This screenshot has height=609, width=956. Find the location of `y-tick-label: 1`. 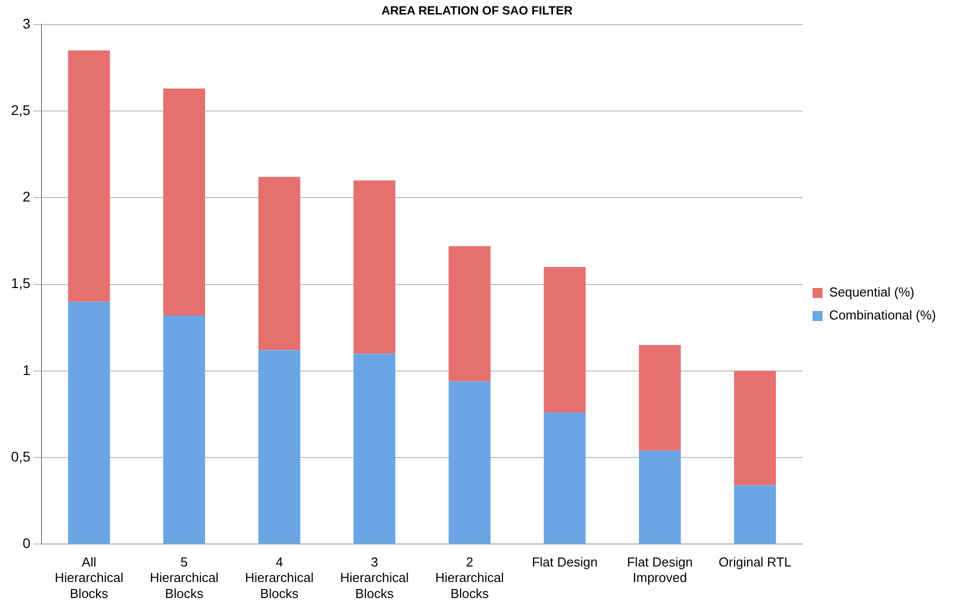

y-tick-label: 1 is located at coordinates (26, 370).